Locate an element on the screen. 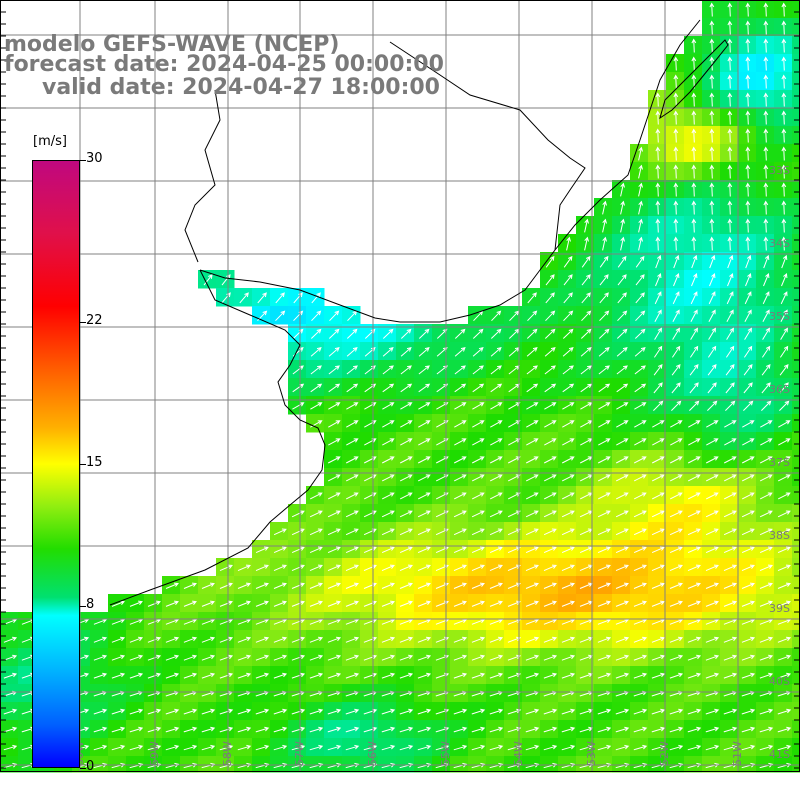  title-model: modelo GEFS-WAVE (NCEP) is located at coordinates (172, 44).